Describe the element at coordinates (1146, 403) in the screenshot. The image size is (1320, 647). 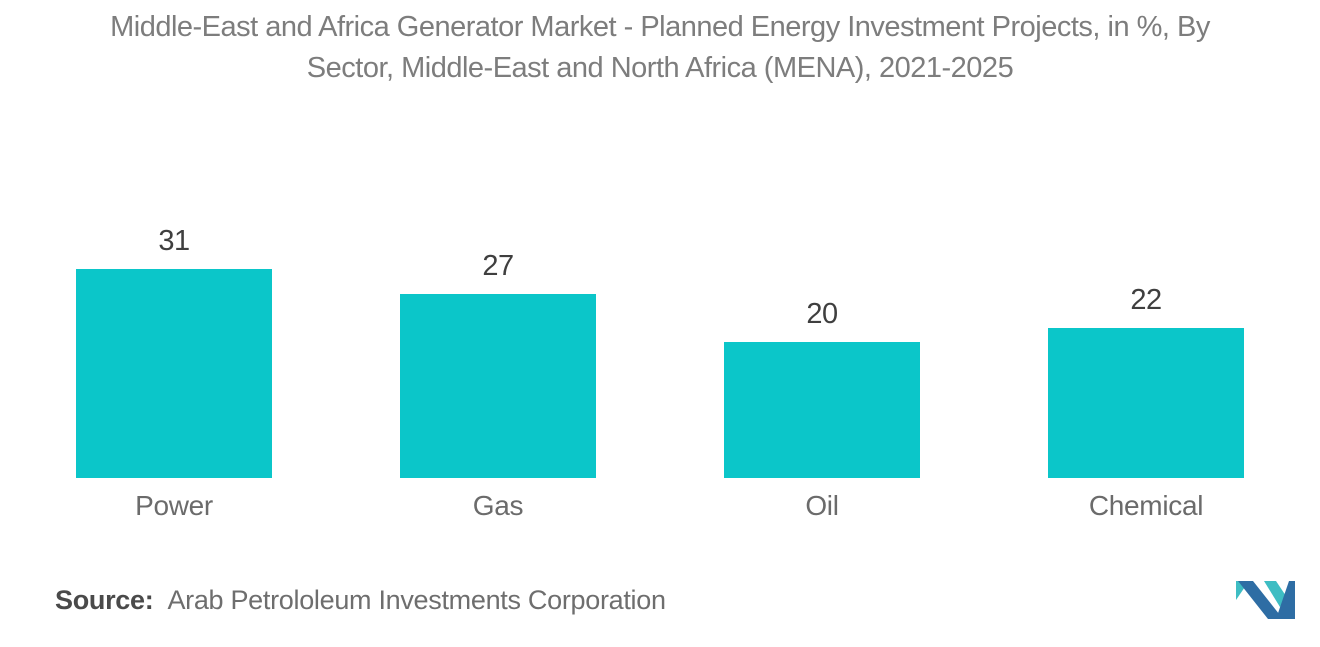
I see `bar-chemical` at that location.